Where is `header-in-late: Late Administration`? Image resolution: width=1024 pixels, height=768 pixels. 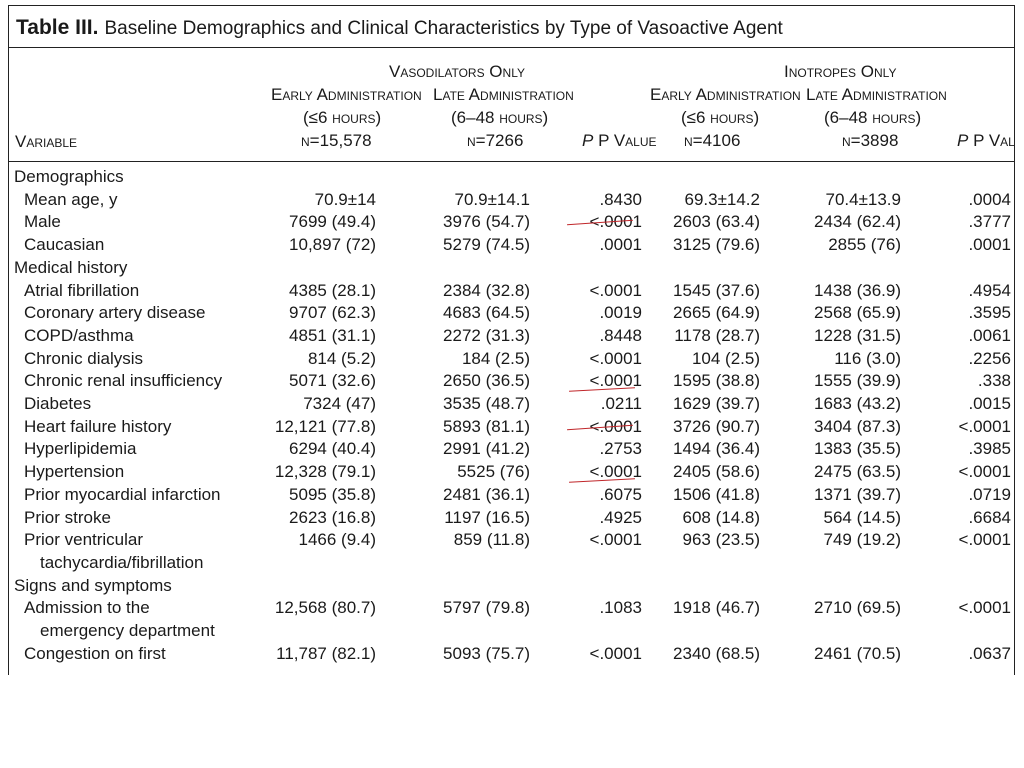
header-in-late: Late Administration is located at coordinates (876, 94).